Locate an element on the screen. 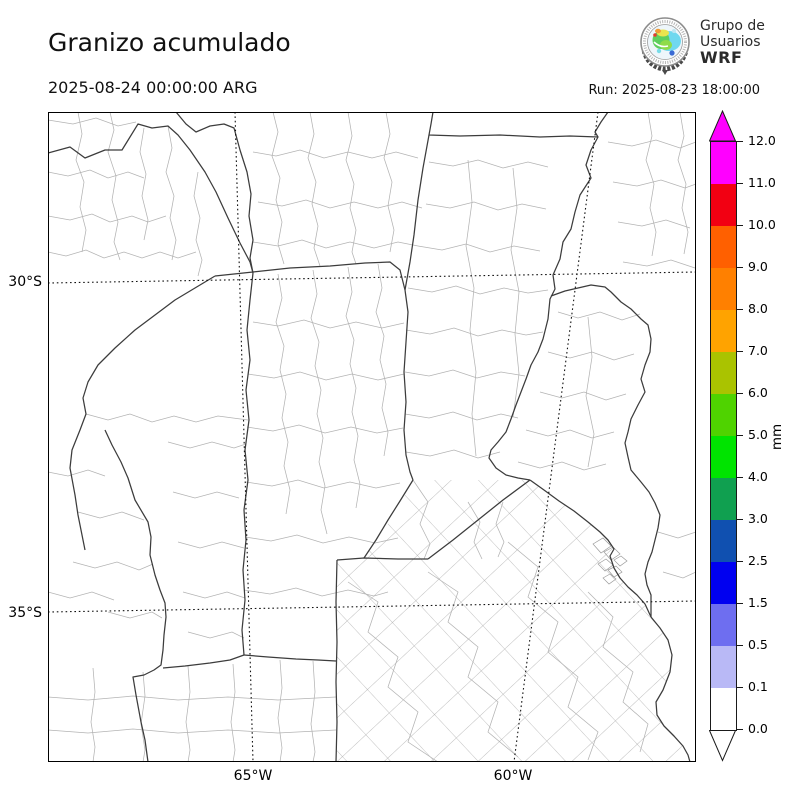 This screenshot has width=800, height=800. y-axis-label-35s: 35°S is located at coordinates (25, 613).